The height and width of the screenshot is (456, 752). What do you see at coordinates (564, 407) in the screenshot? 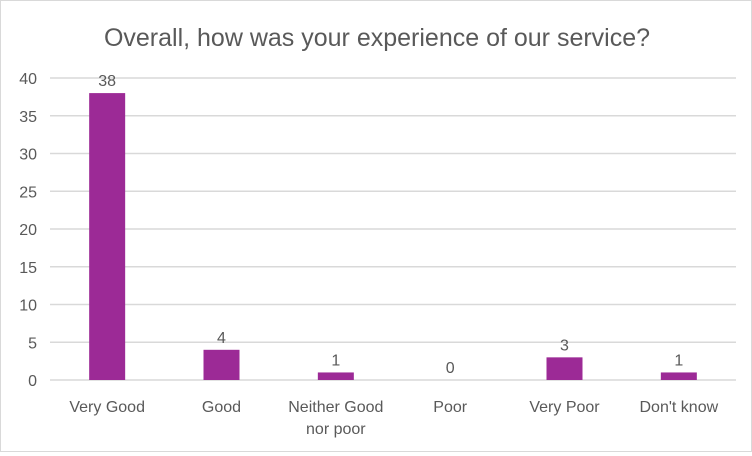
I see `x-tick-label: Very Poor` at bounding box center [564, 407].